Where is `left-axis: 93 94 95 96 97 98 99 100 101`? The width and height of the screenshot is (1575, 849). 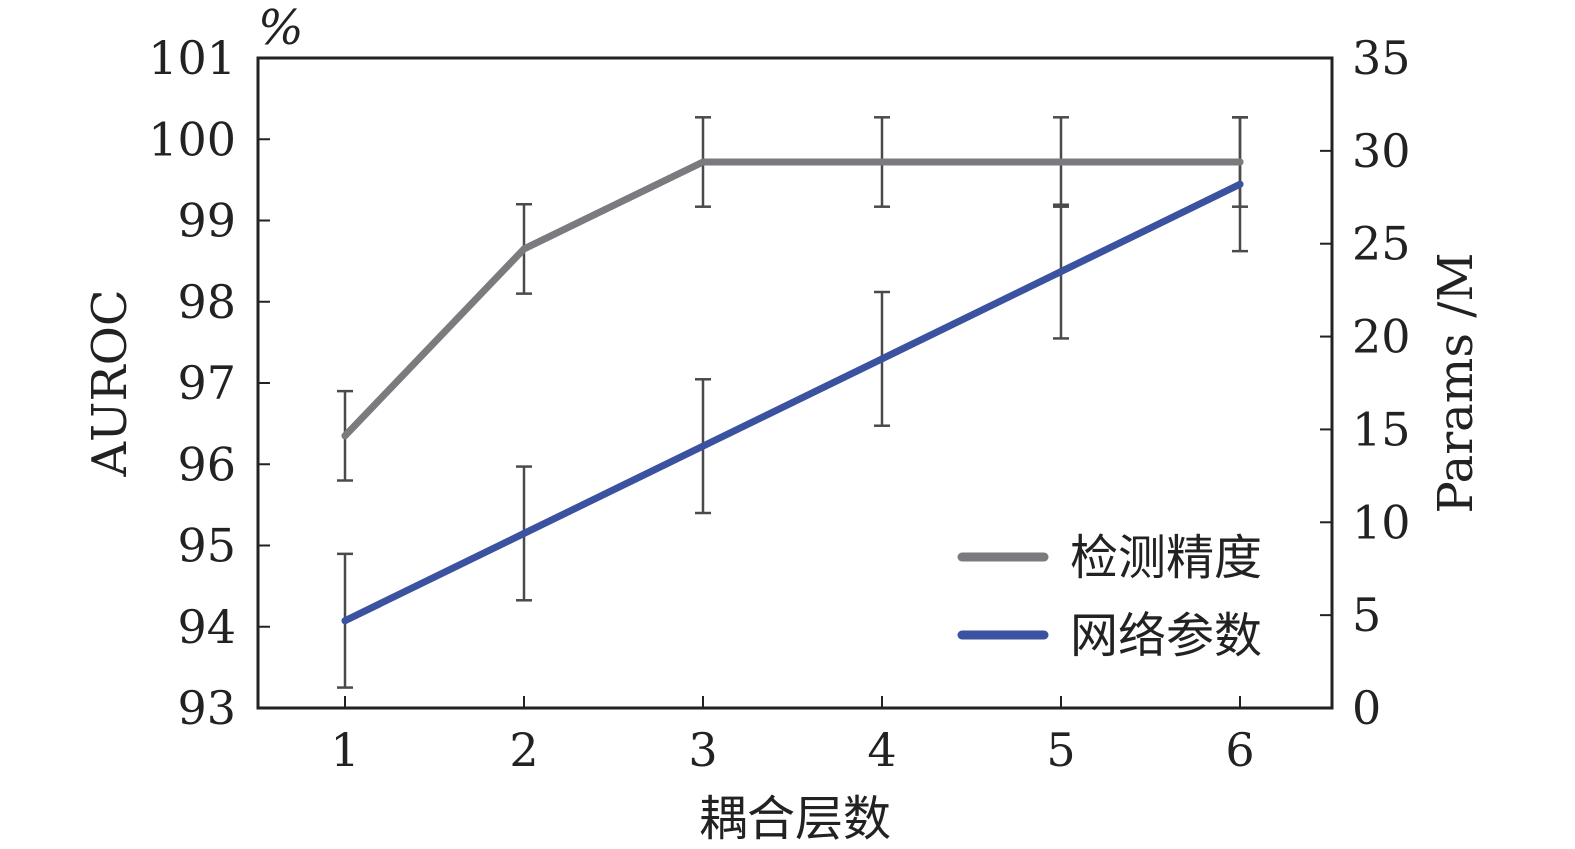 left-axis: 93 94 95 96 97 98 99 100 101 is located at coordinates (209, 383).